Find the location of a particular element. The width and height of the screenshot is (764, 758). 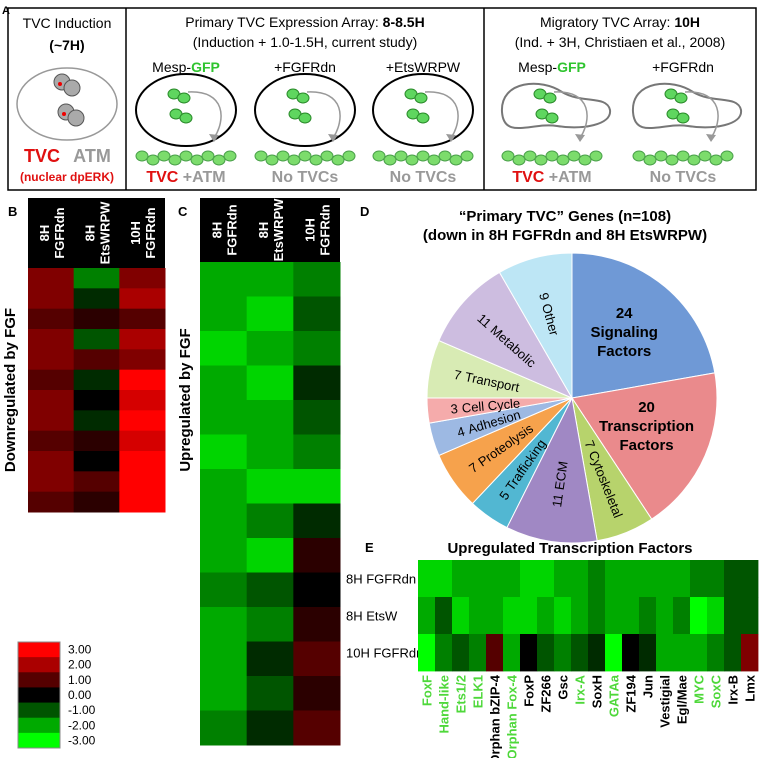

scale-label: 2.00 is located at coordinates (80, 665).